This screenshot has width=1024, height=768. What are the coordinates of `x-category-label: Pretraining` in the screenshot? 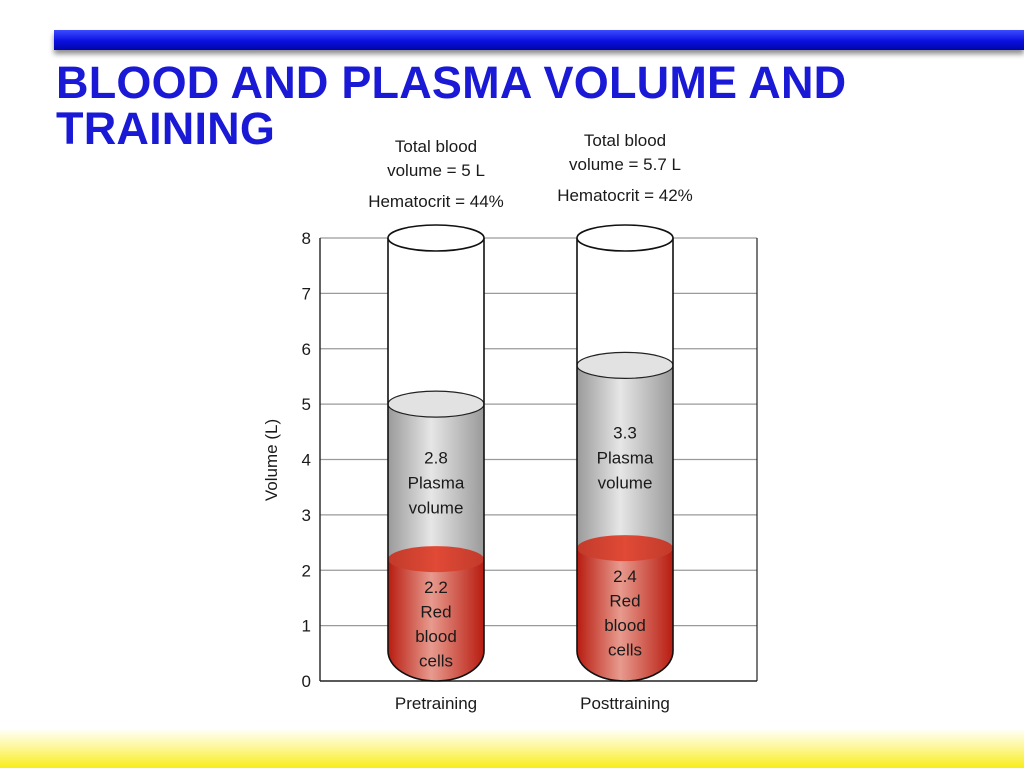 It's located at (436, 703).